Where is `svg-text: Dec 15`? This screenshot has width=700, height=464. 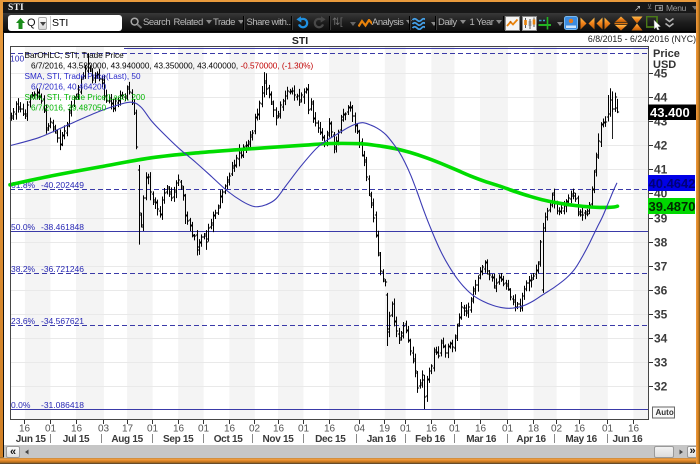
svg-text: Dec 15 is located at coordinates (330, 439).